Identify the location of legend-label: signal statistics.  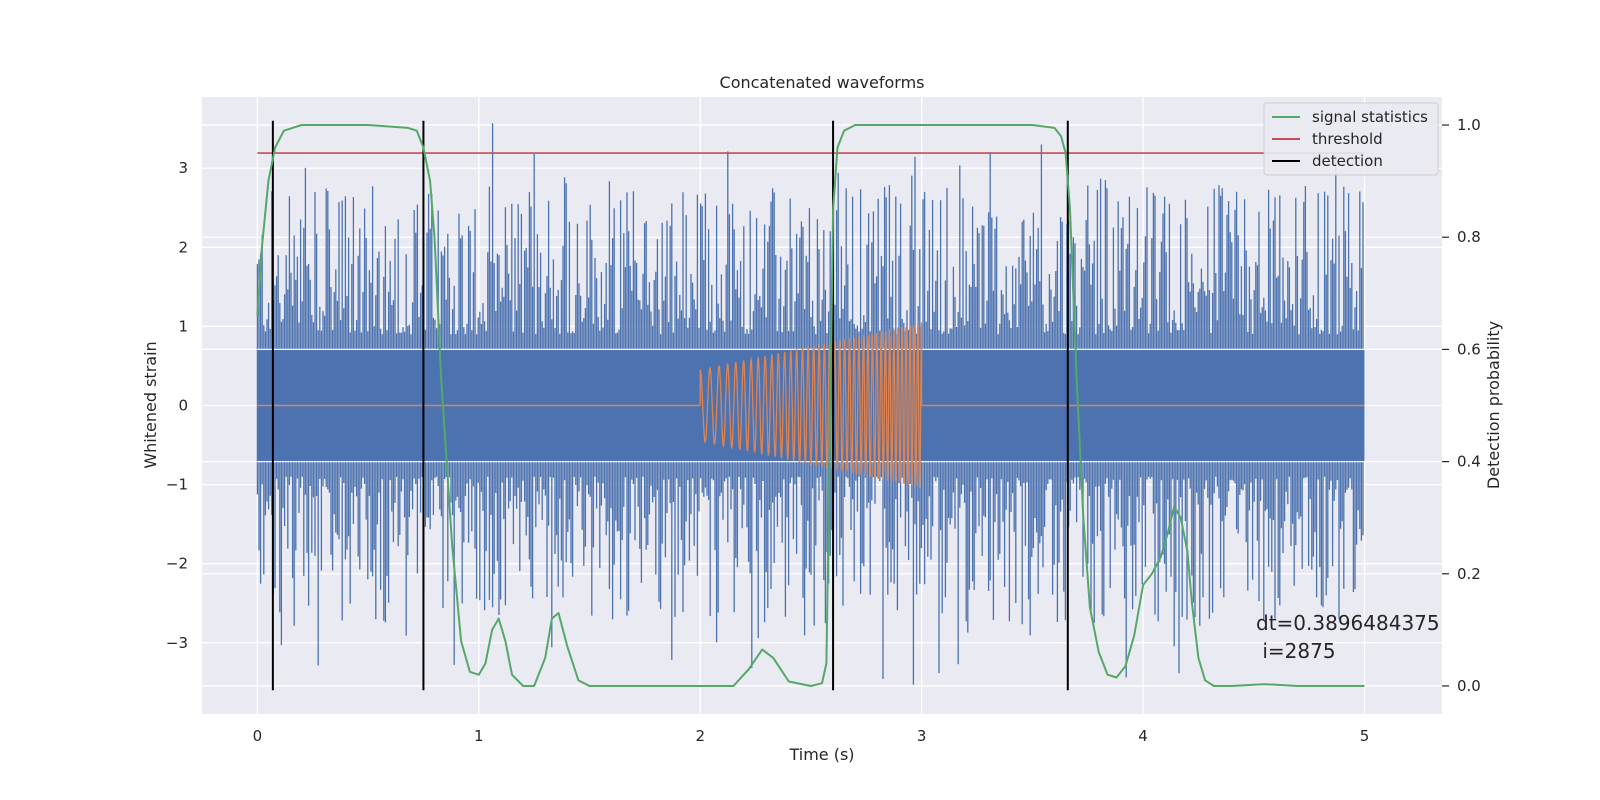
(1370, 117).